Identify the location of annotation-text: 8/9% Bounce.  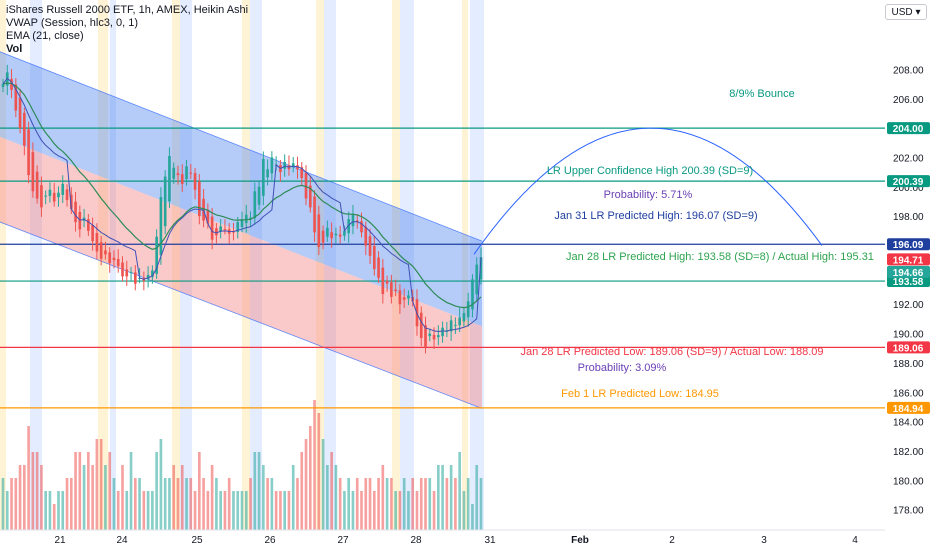
(761, 94).